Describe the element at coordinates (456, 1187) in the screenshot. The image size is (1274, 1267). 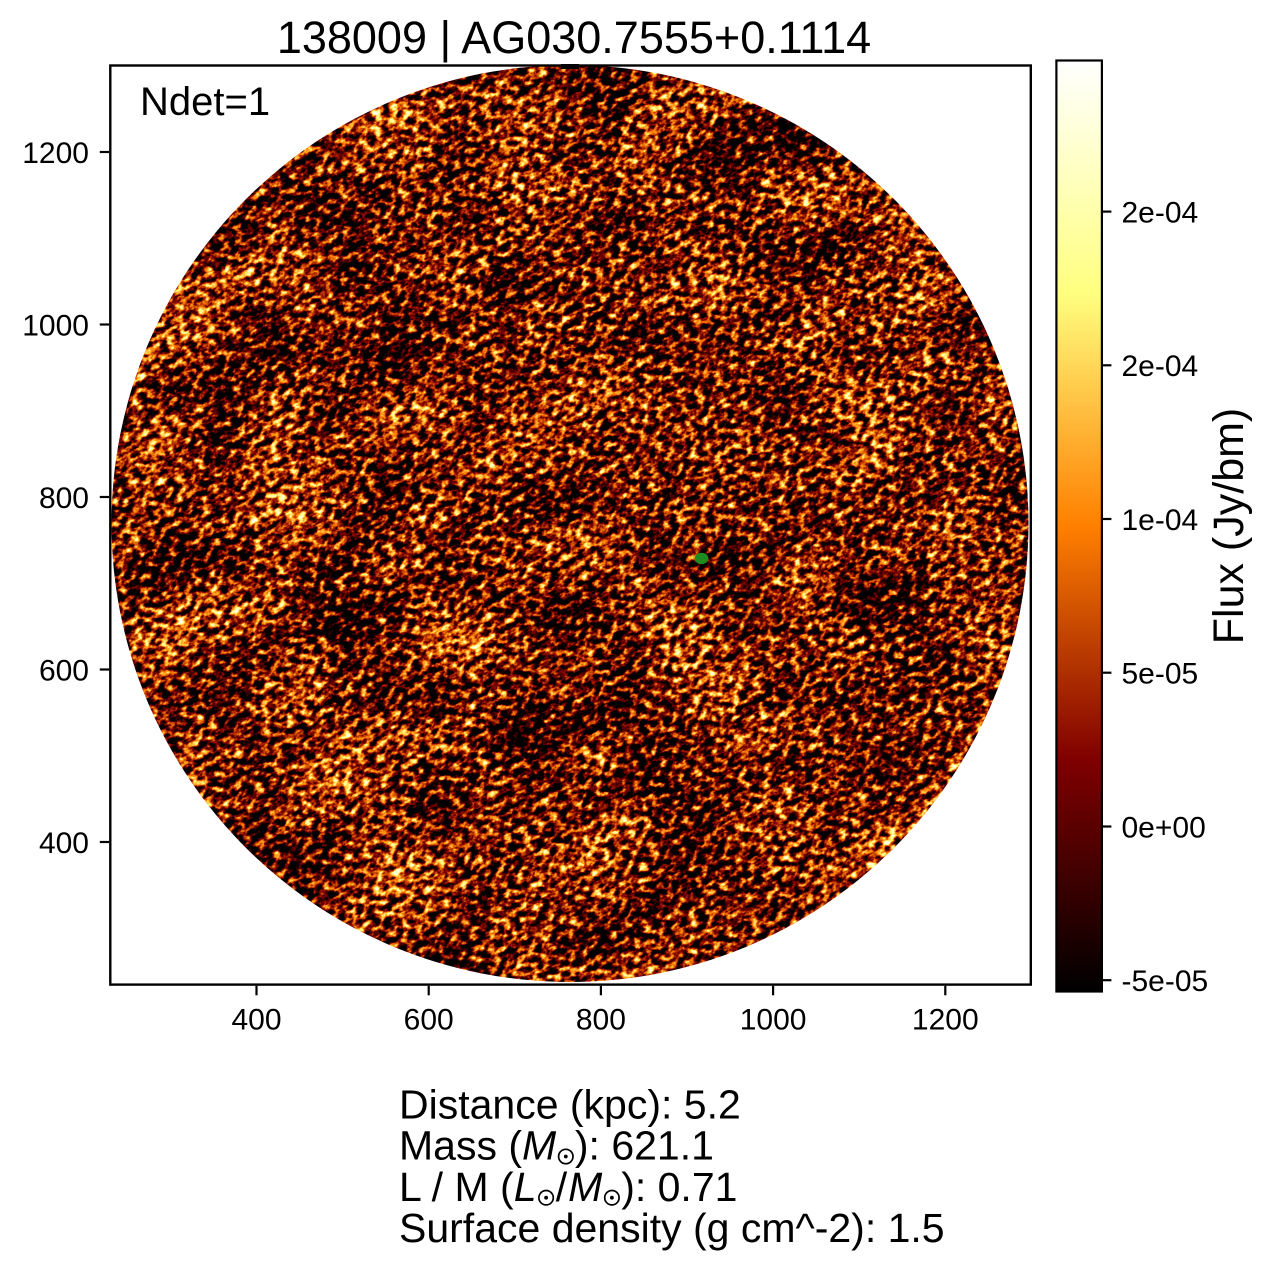
I see `svg-text: L / M (` at that location.